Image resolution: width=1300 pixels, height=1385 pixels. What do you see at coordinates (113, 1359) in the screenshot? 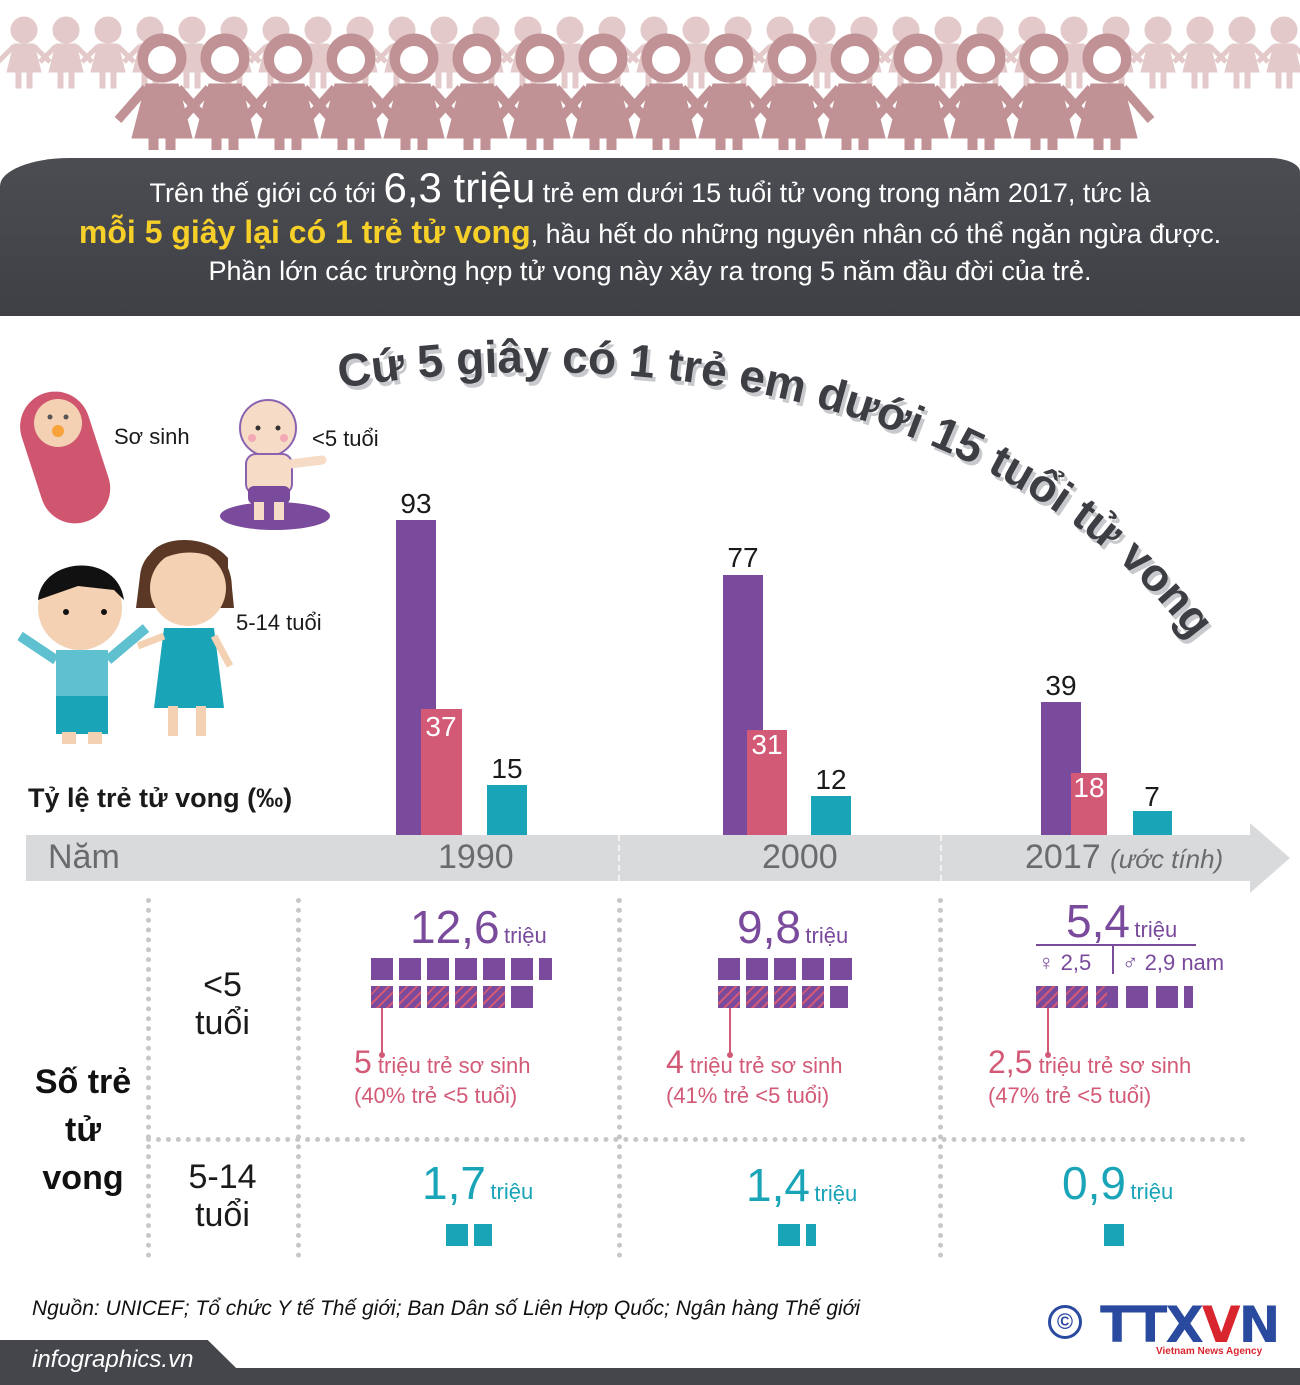
I see `site-link: infographics.vn` at bounding box center [113, 1359].